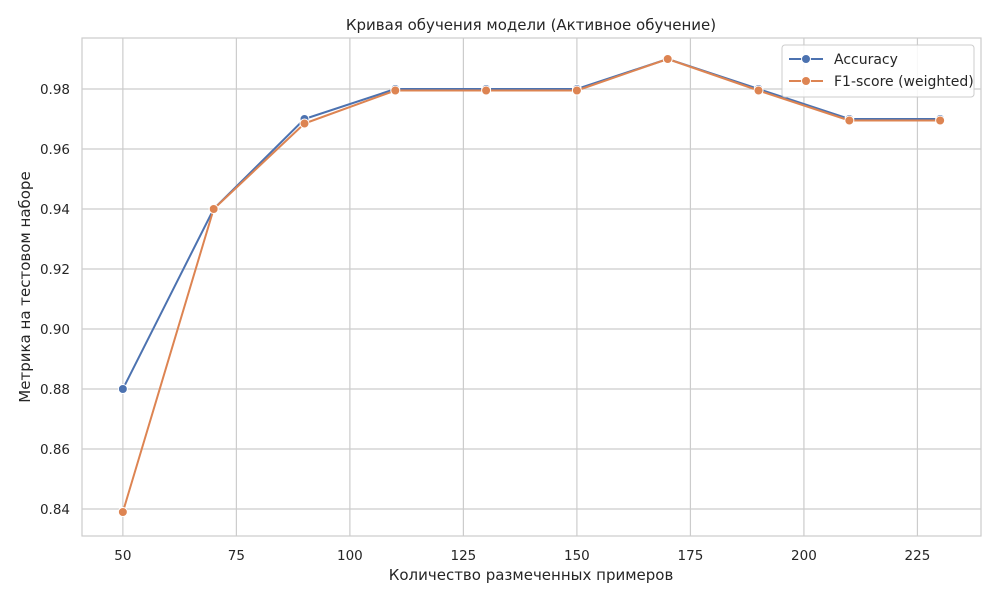 This screenshot has height=600, width=1000. What do you see at coordinates (866, 60) in the screenshot?
I see `legend-label: Accuracy` at bounding box center [866, 60].